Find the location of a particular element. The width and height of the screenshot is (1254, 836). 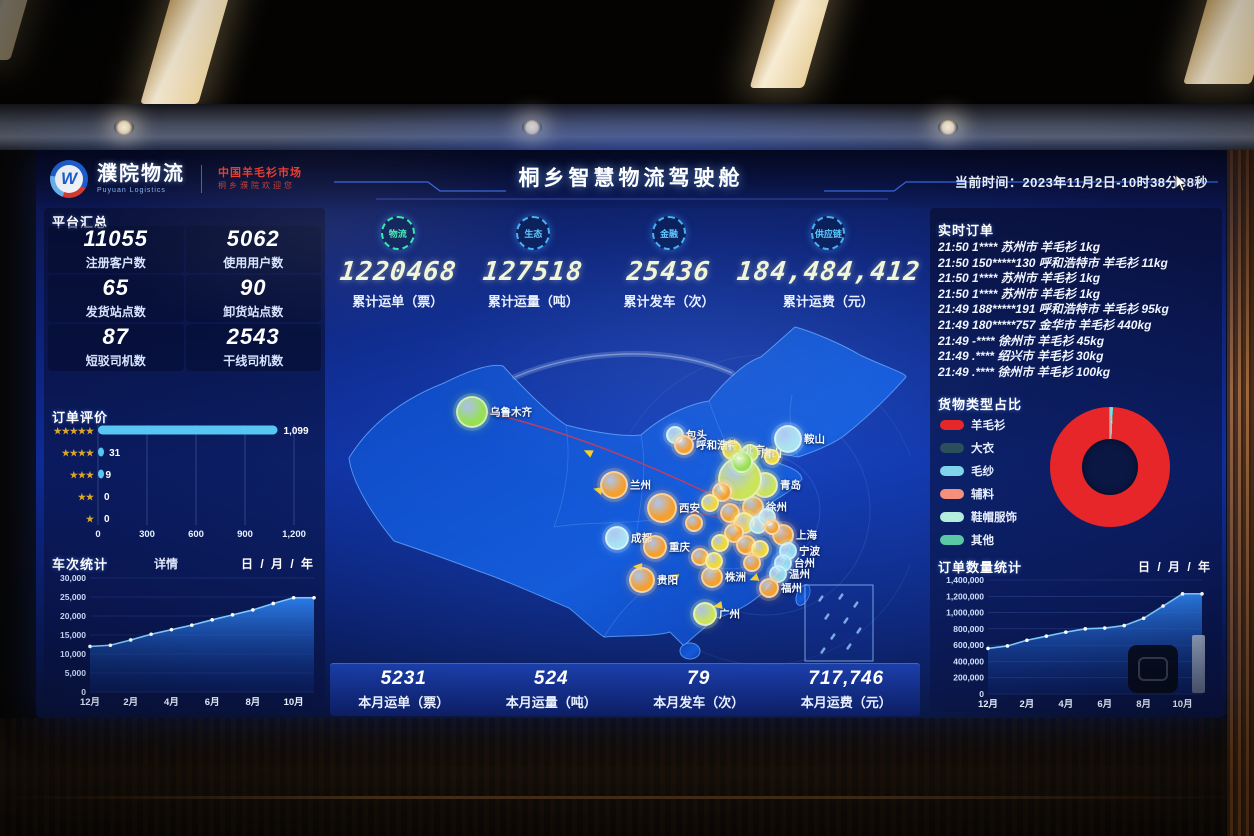

monthly-value: 717,746 is located at coordinates (846, 678).